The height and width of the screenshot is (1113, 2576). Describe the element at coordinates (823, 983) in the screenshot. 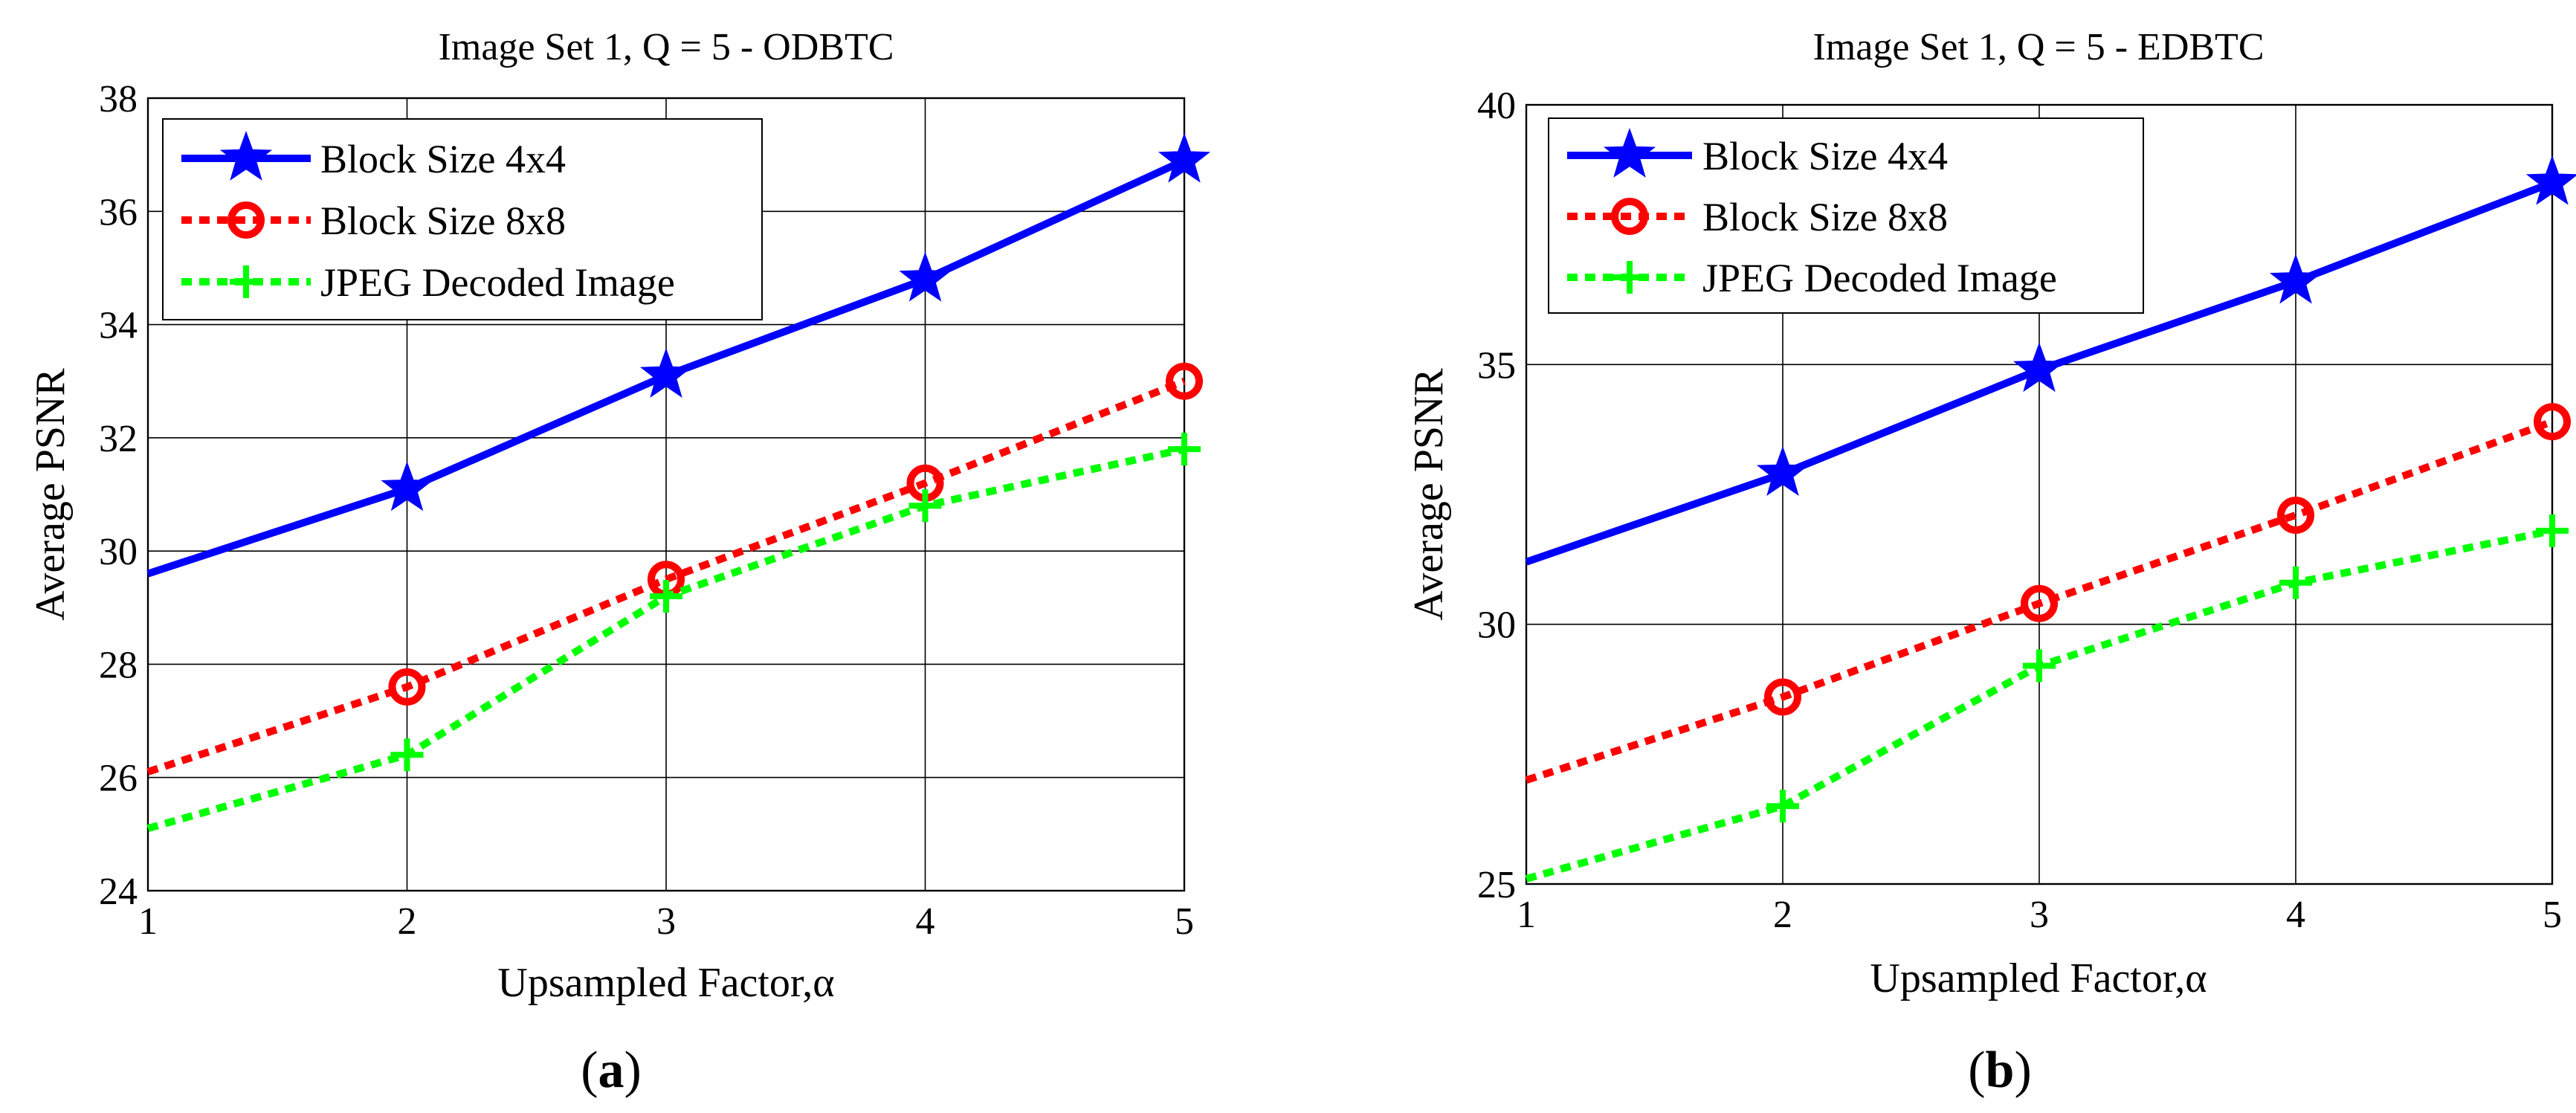

I see `chart-a-xlabel-alpha: α` at that location.